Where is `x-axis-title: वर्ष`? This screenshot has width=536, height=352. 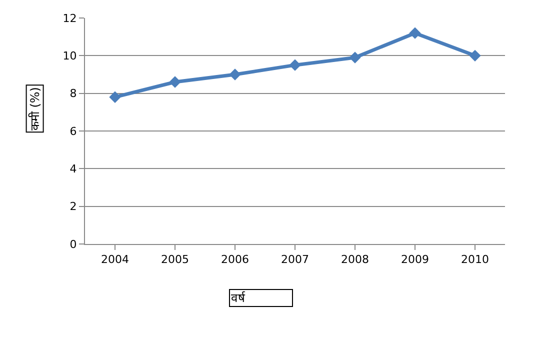
x-axis-title: वर्ष is located at coordinates (238, 298).